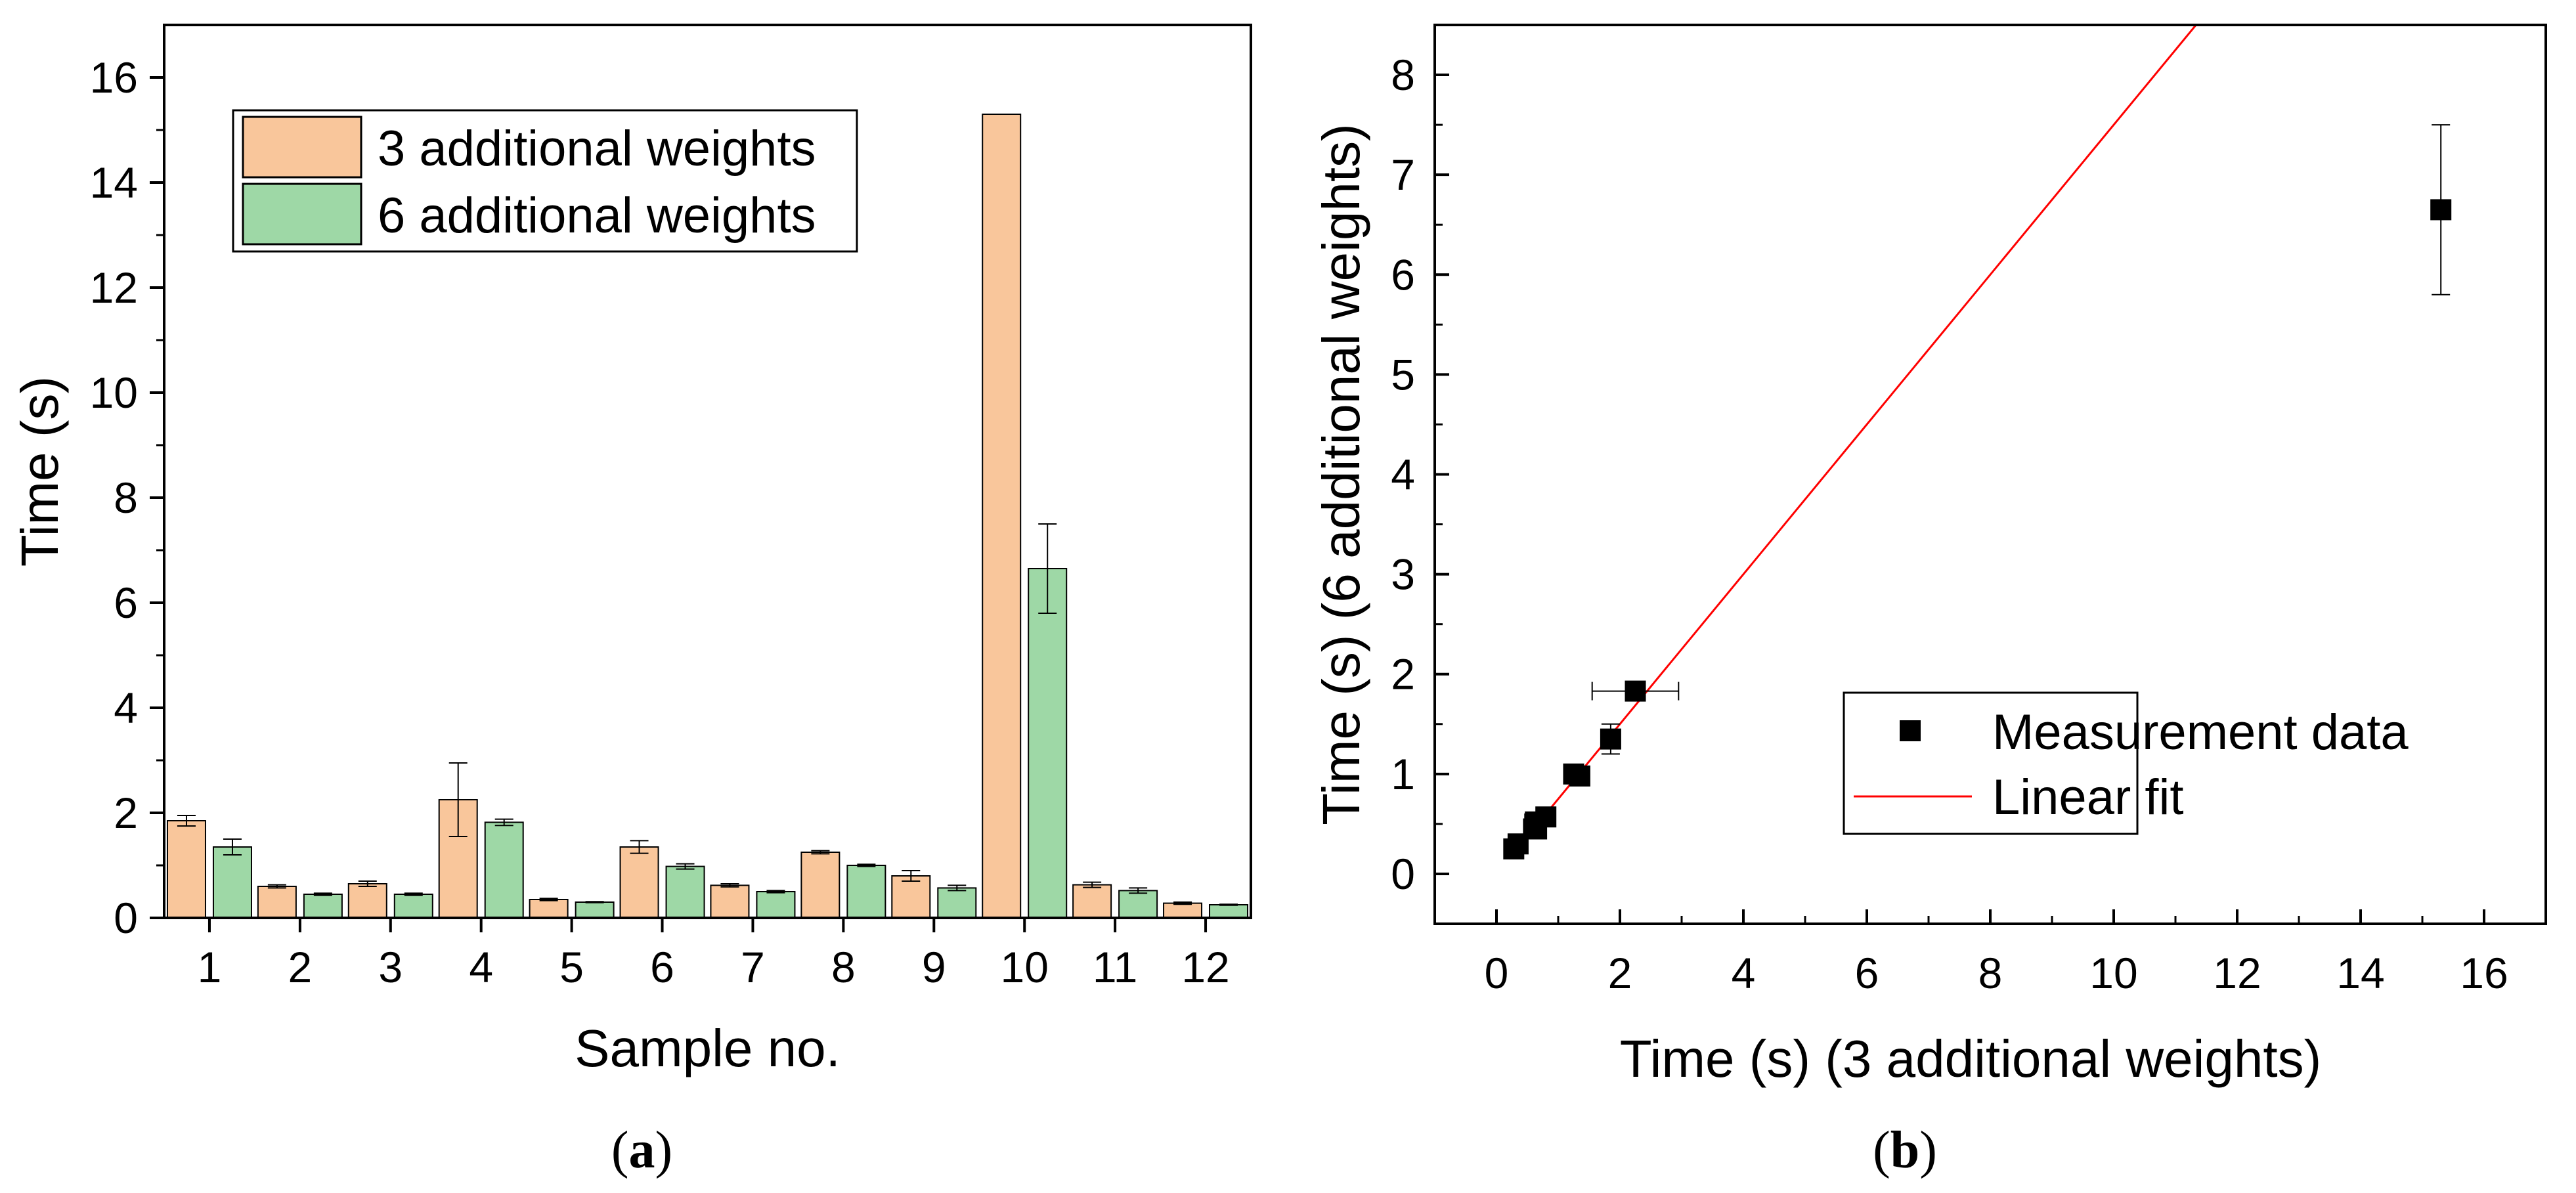 This screenshot has width=2576, height=1193. I want to click on y-tick-label: 5, so click(1403, 374).